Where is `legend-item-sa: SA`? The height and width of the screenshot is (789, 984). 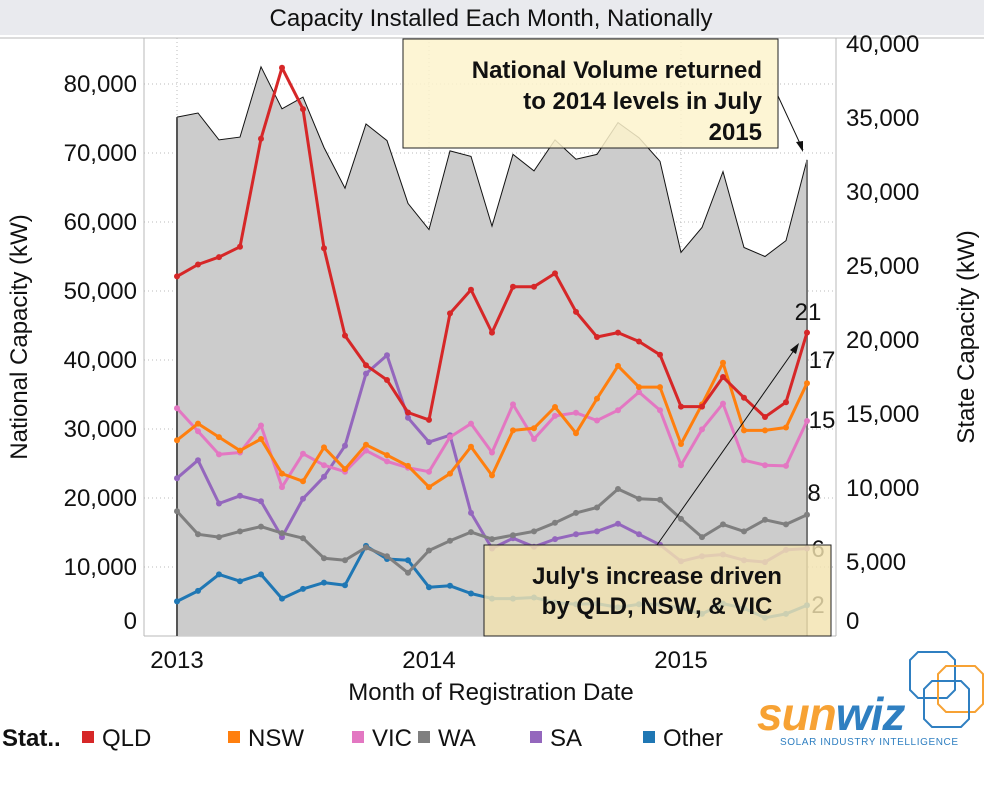
legend-item-sa: SA is located at coordinates (556, 738).